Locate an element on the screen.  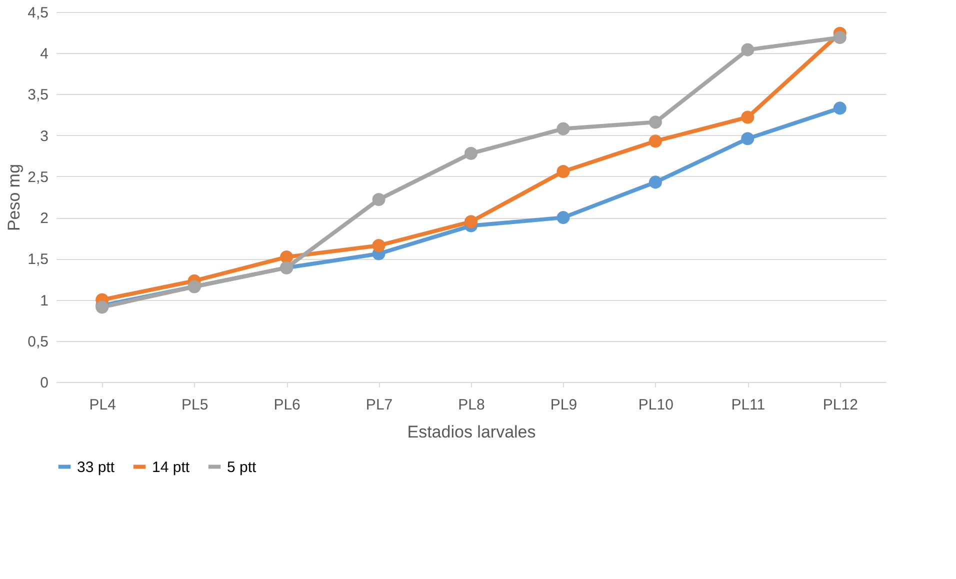
x-tick-label: PL7 is located at coordinates (379, 405).